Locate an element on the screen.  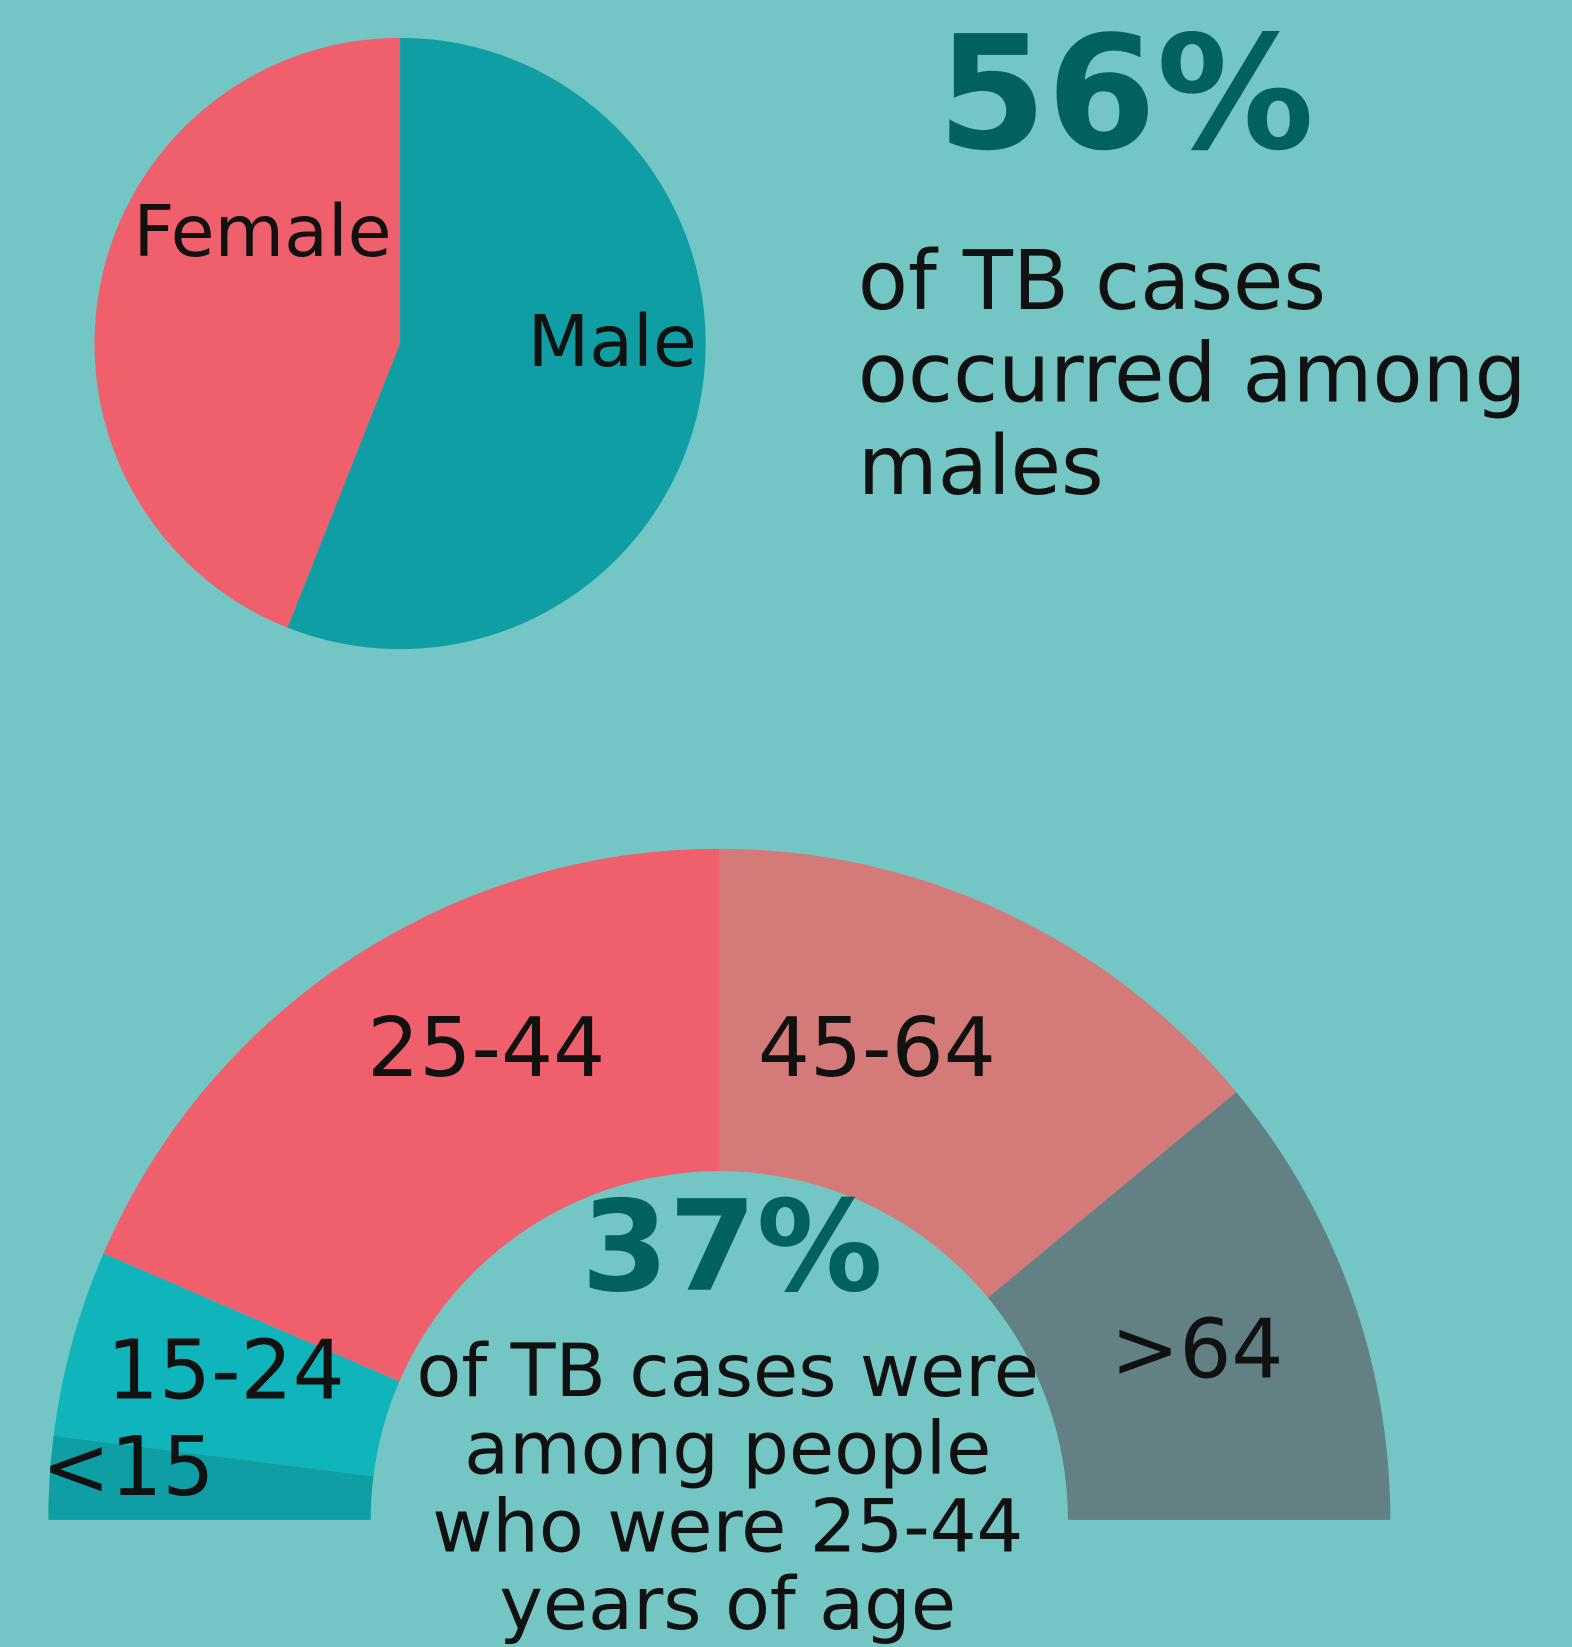
category-label: 45-64 is located at coordinates (877, 1048).